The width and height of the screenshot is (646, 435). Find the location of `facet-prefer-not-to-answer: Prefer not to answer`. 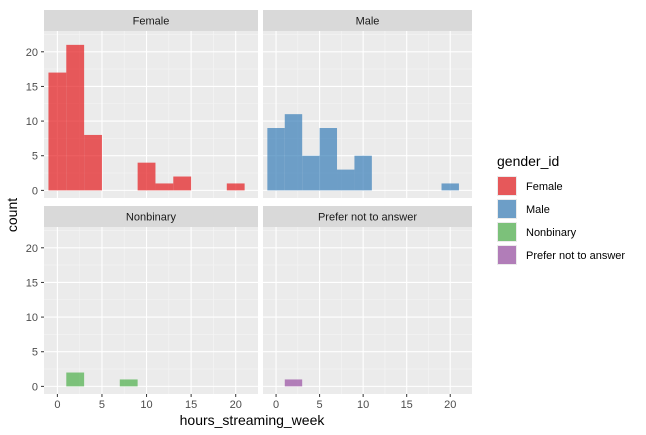

facet-prefer-not-to-answer: Prefer not to answer is located at coordinates (367, 300).